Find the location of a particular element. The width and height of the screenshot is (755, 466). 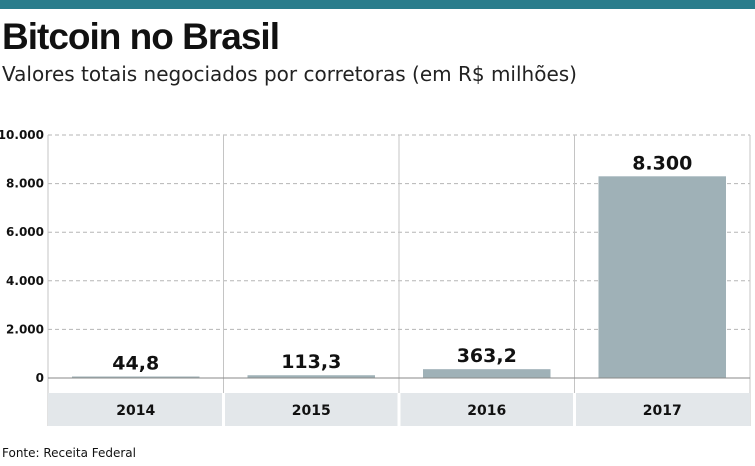

y-tick-label: 6.000 is located at coordinates (25, 232).